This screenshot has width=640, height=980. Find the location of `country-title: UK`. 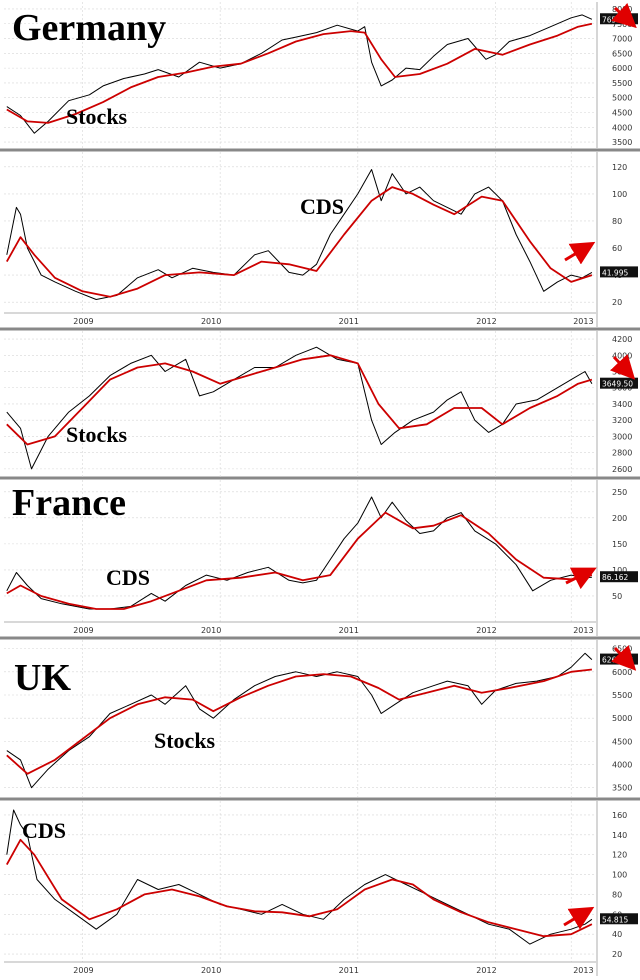

country-title: UK is located at coordinates (42, 678).